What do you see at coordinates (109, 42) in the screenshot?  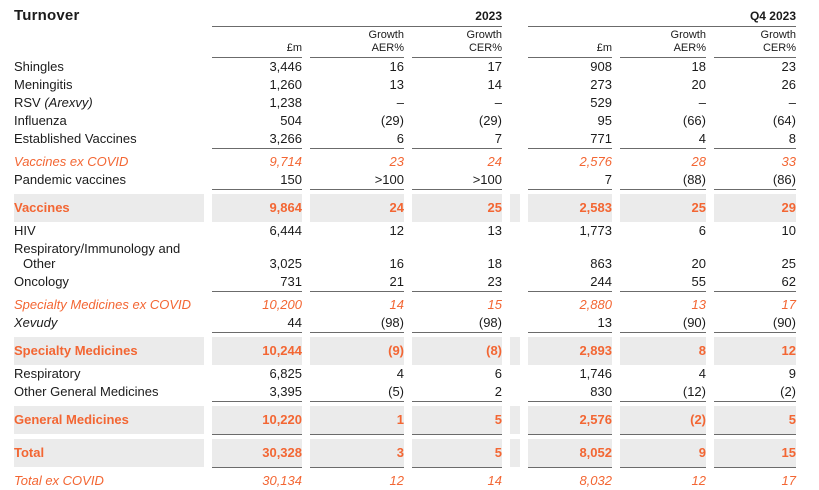 I see `label-column-header` at bounding box center [109, 42].